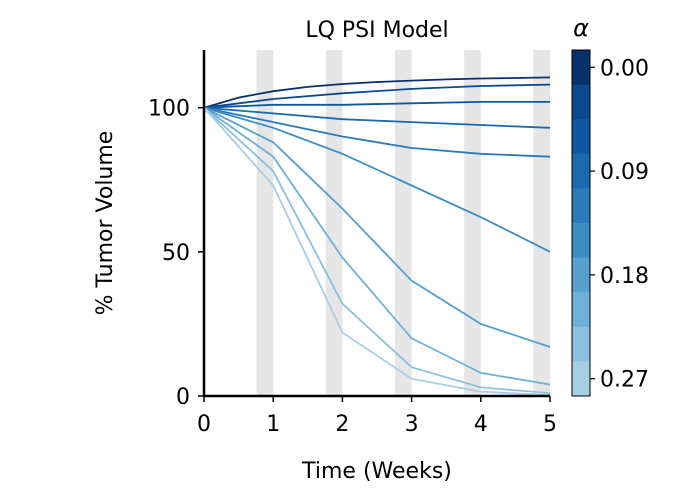 This screenshot has height=500, width=680. I want to click on x-tick-label: 0, so click(204, 424).